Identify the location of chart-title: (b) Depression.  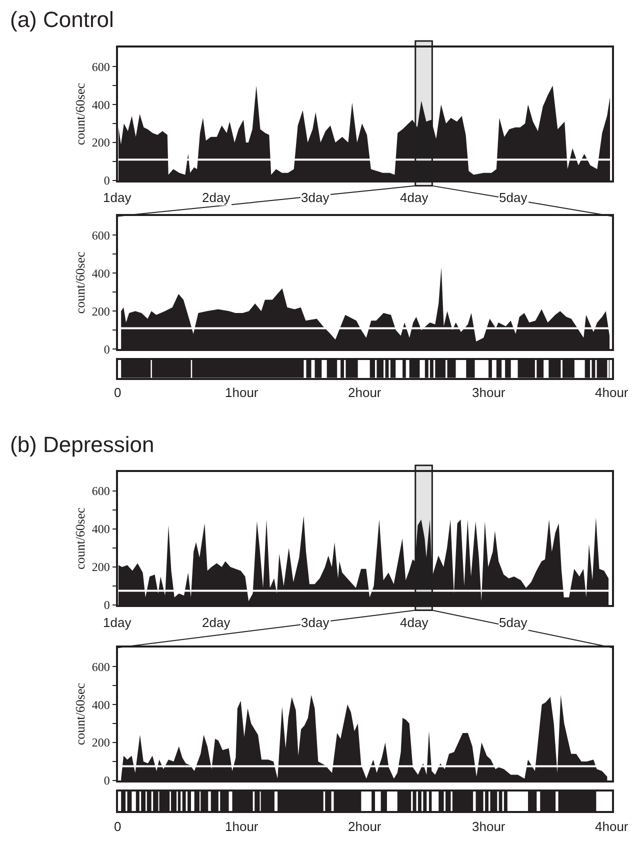
(82, 444).